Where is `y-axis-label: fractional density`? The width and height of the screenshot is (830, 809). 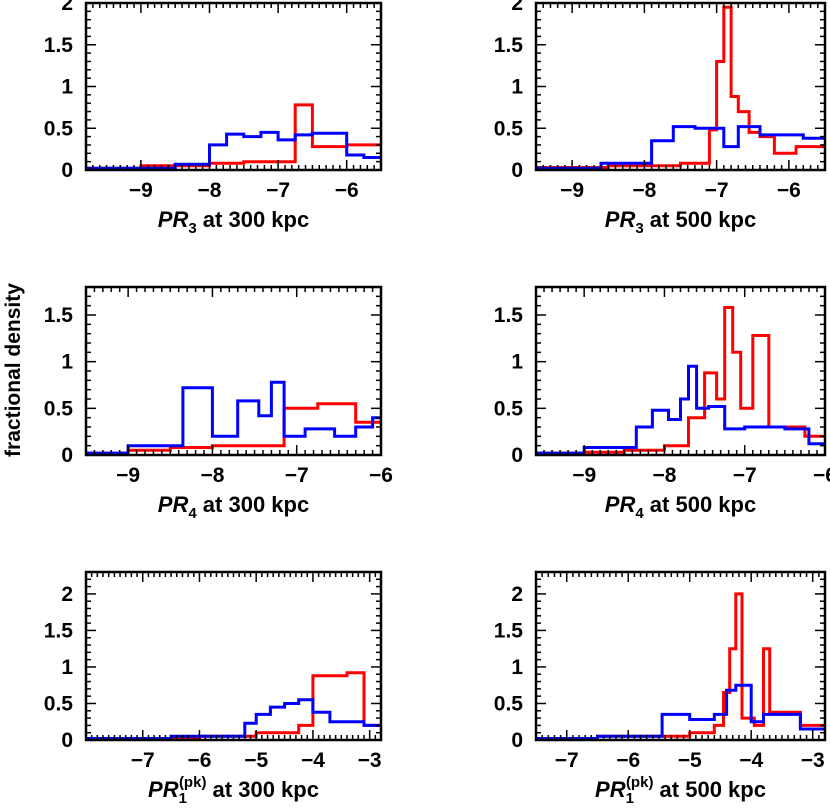
y-axis-label: fractional density is located at coordinates (13, 370).